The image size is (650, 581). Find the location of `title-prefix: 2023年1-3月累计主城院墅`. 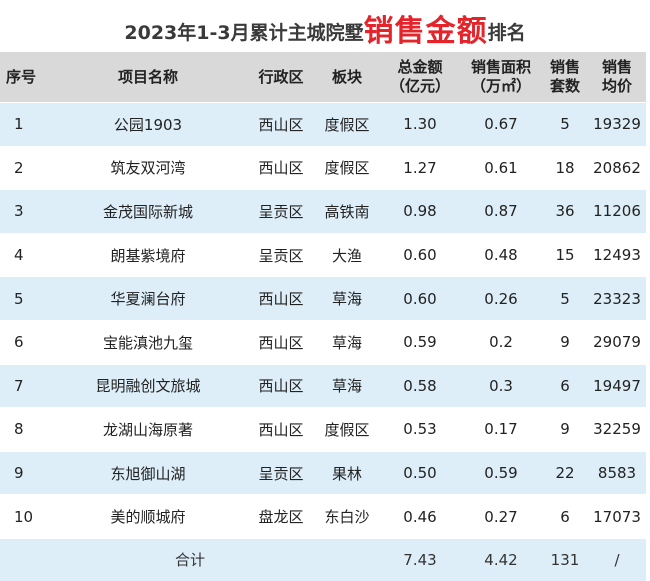

title-prefix: 2023年1-3月累计主城院墅 is located at coordinates (244, 33).